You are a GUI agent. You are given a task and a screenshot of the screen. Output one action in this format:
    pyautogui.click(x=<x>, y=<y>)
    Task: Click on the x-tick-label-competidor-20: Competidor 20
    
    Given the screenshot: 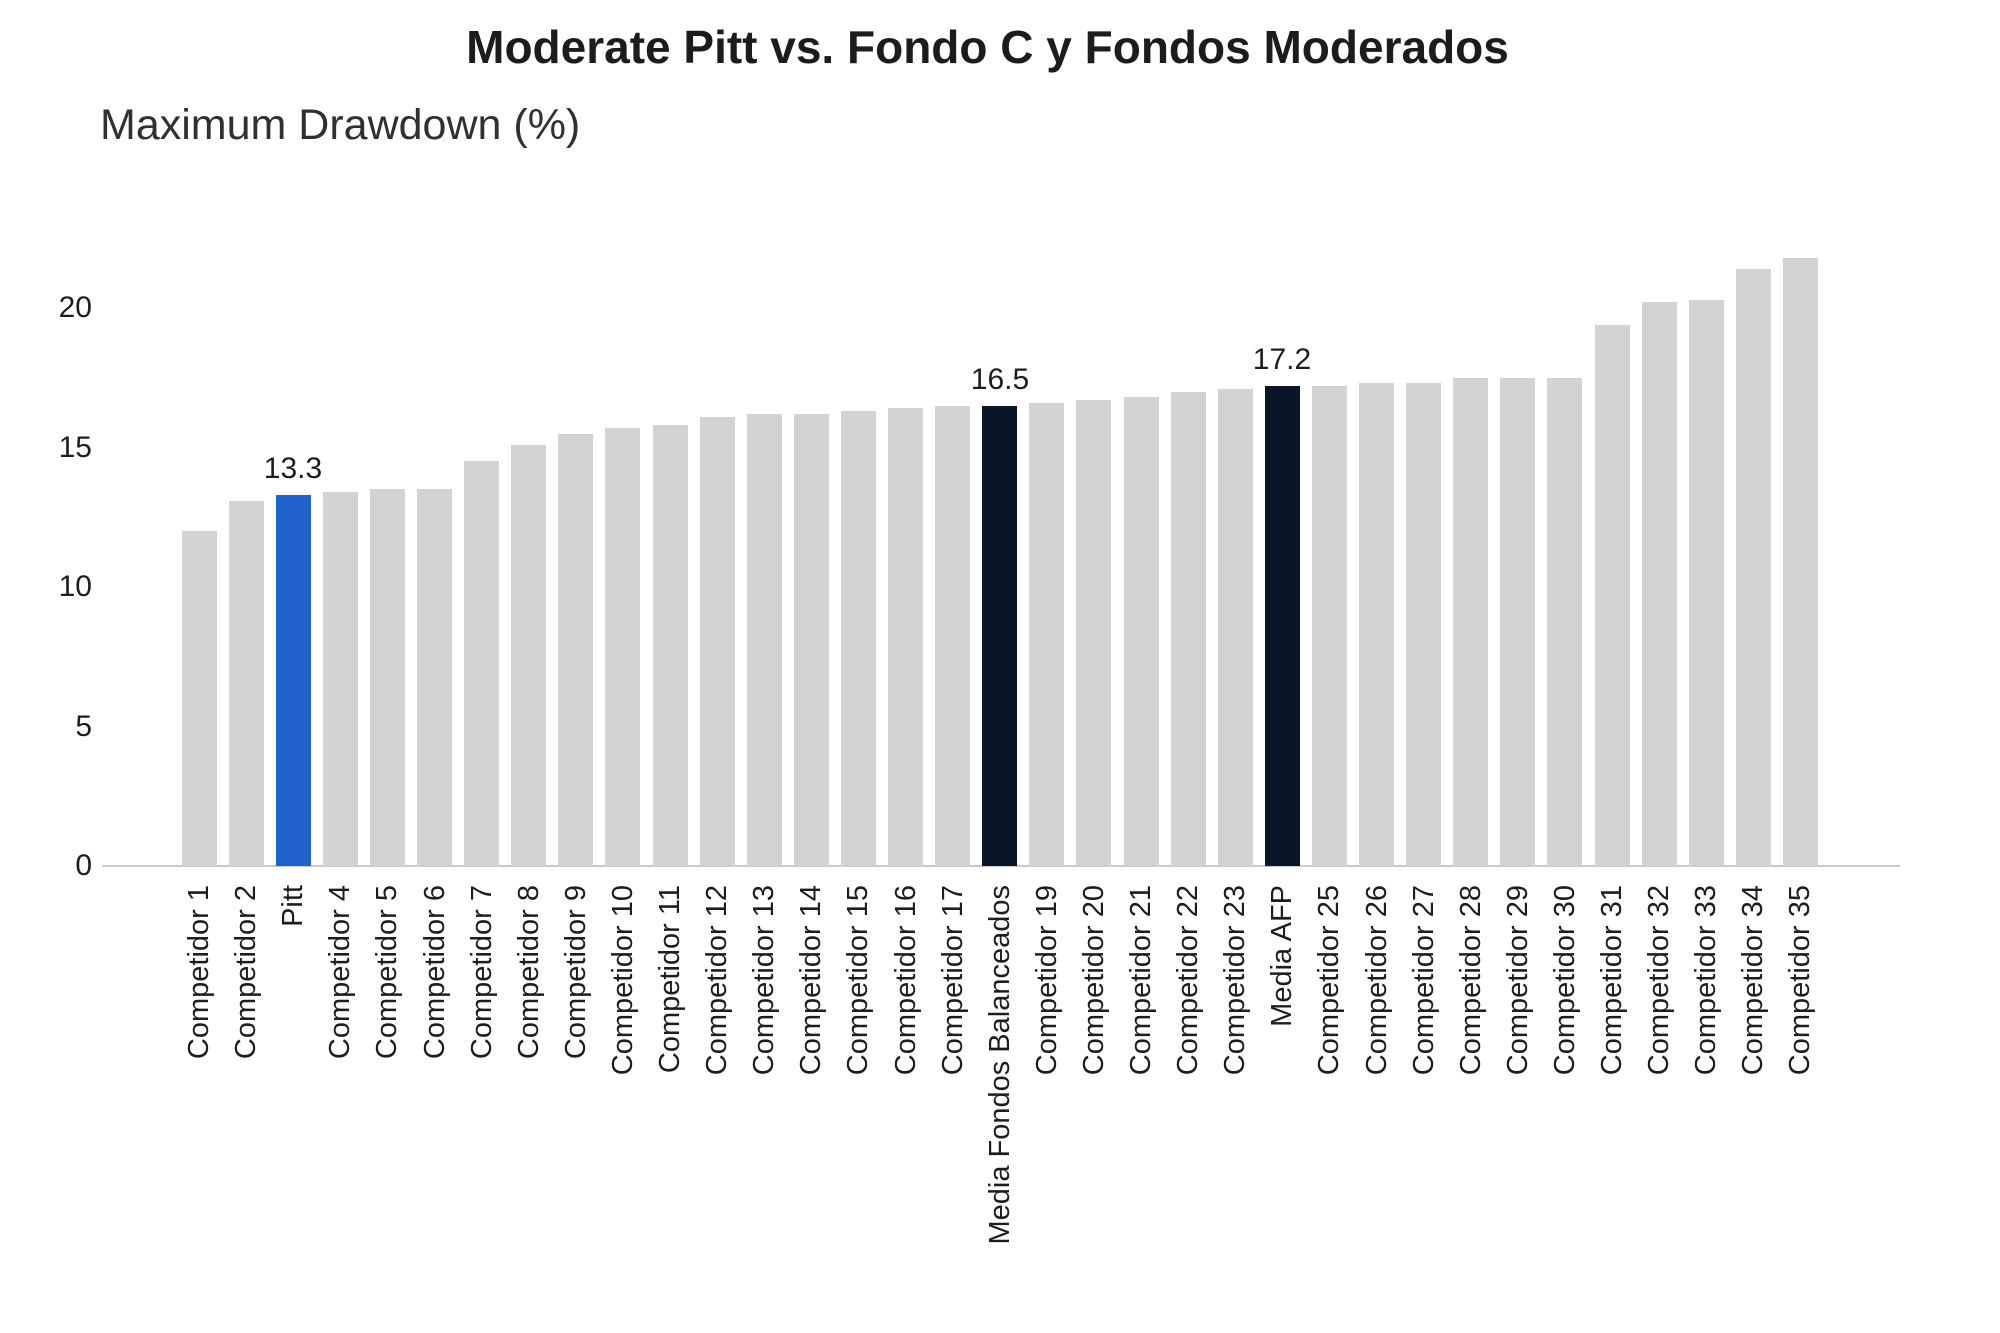 What is the action you would take?
    pyautogui.click(x=1094, y=980)
    